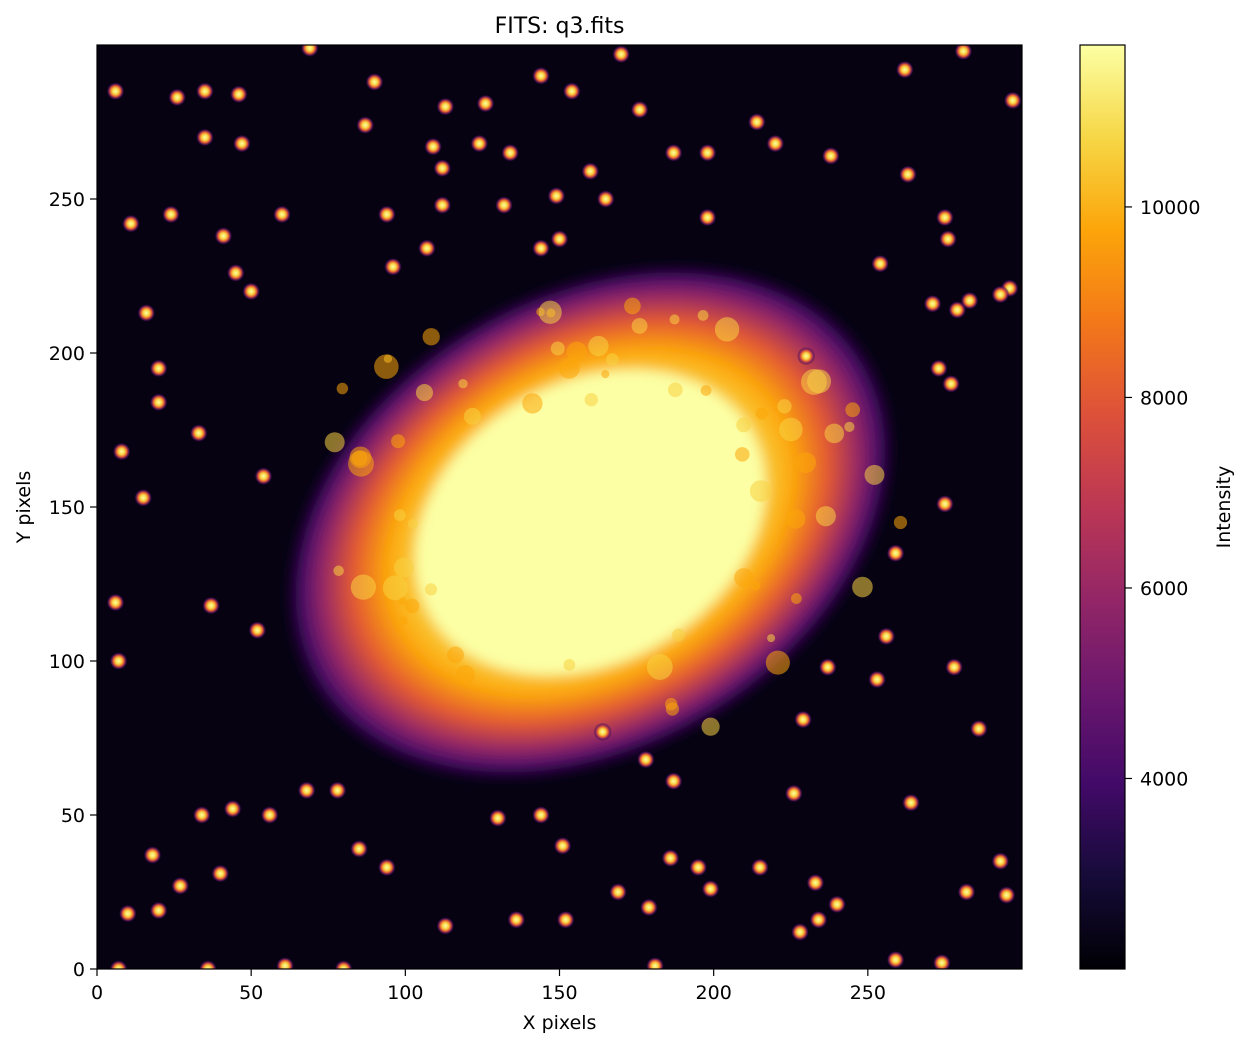  What do you see at coordinates (405, 993) in the screenshot?
I see `x-tick-label: 100` at bounding box center [405, 993].